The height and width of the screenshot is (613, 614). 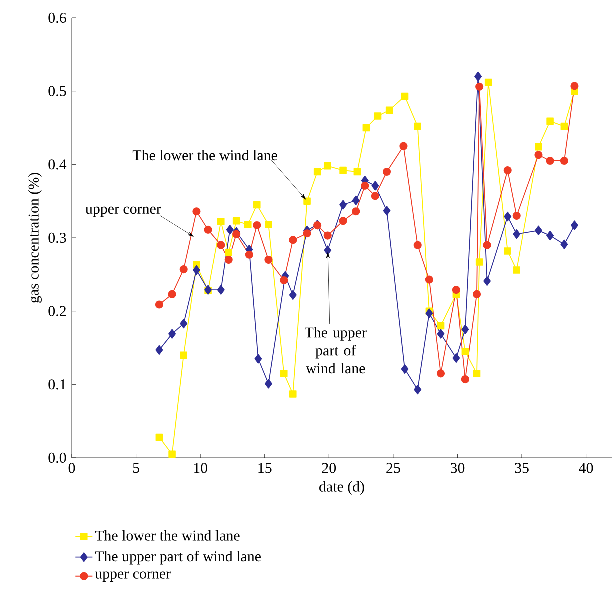 What do you see at coordinates (57, 18) in the screenshot?
I see `y-tick-label: 0.6` at bounding box center [57, 18].